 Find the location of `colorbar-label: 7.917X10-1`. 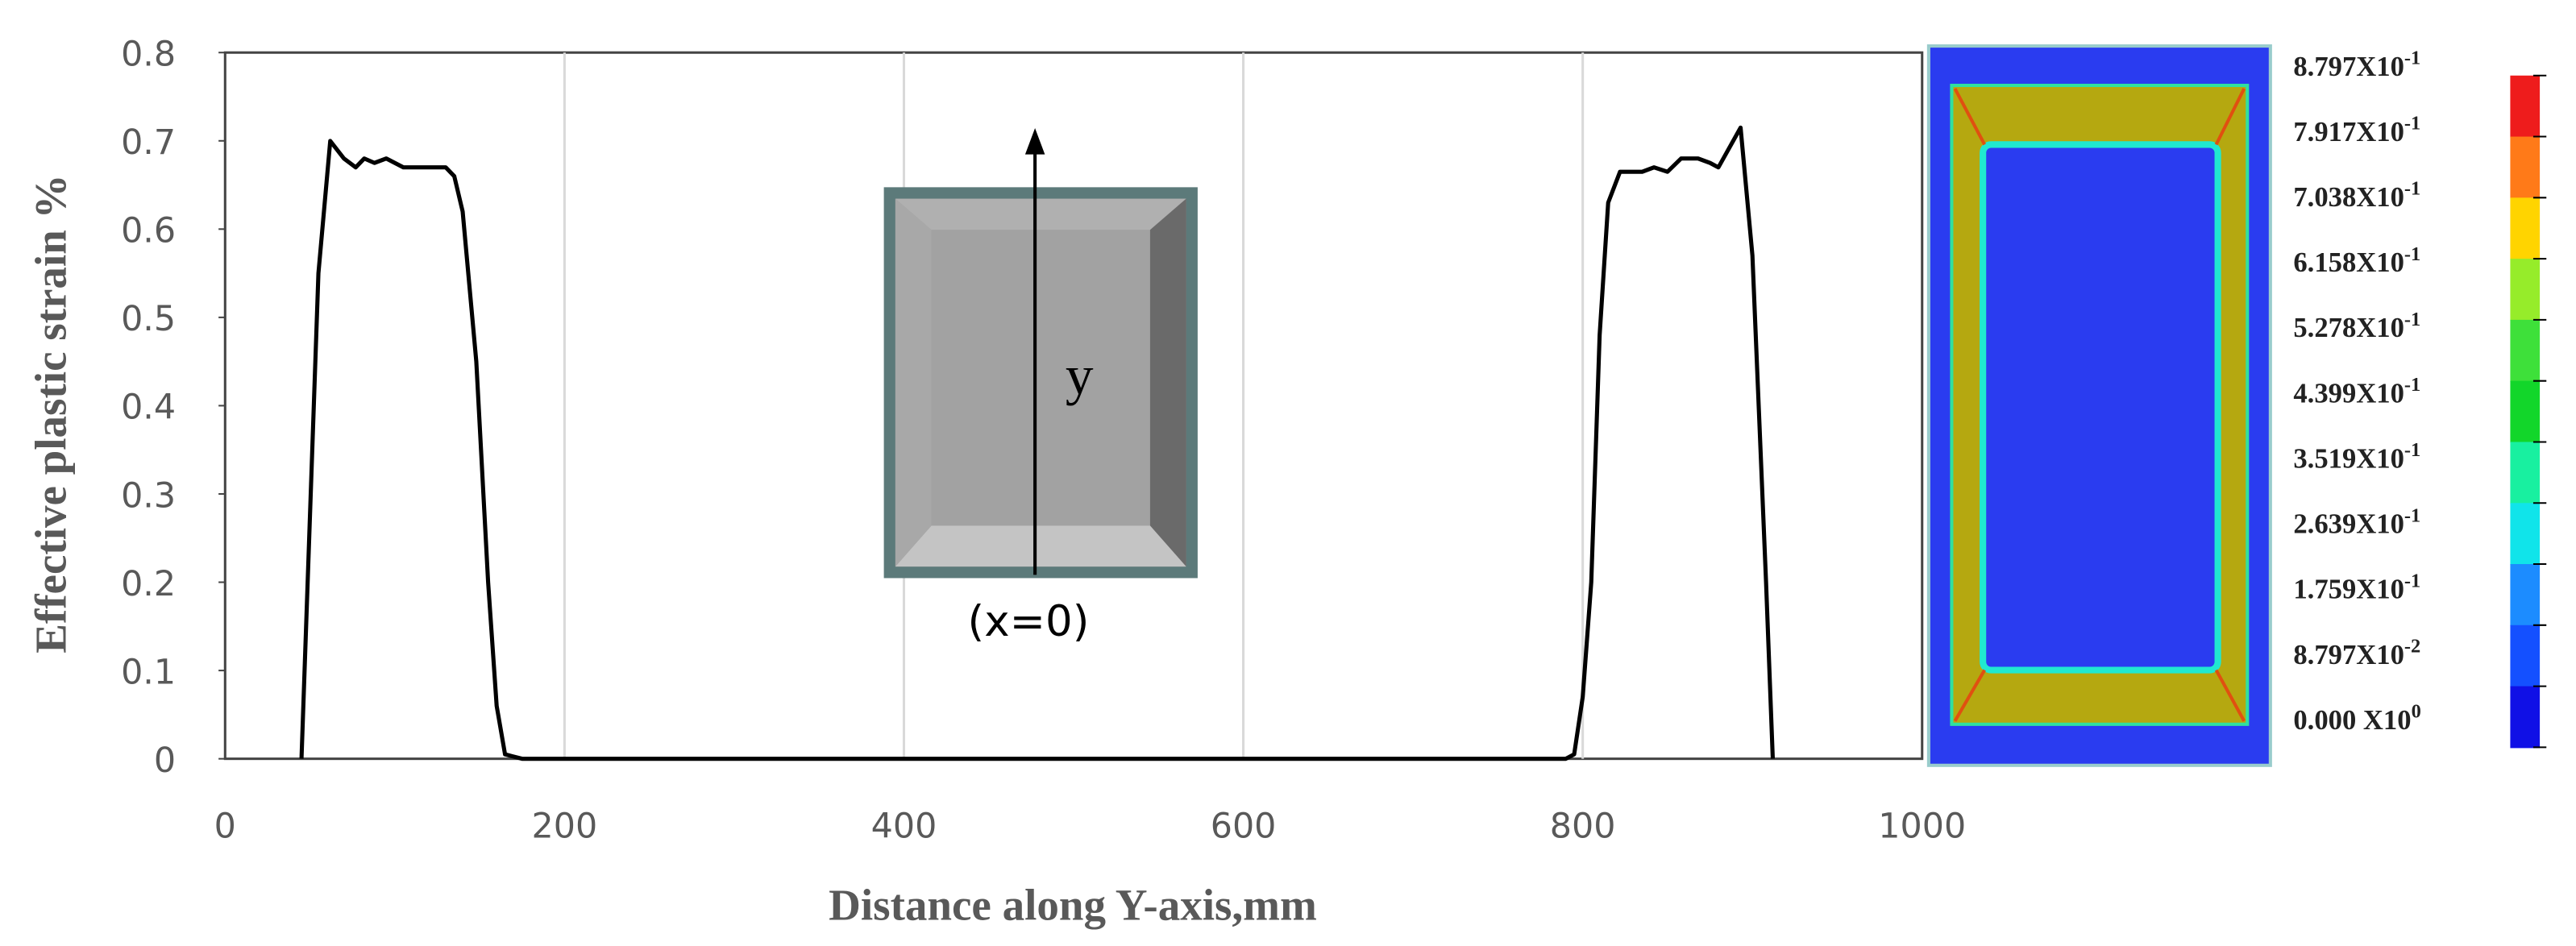

colorbar-label: 7.917X10-1 is located at coordinates (2356, 130).